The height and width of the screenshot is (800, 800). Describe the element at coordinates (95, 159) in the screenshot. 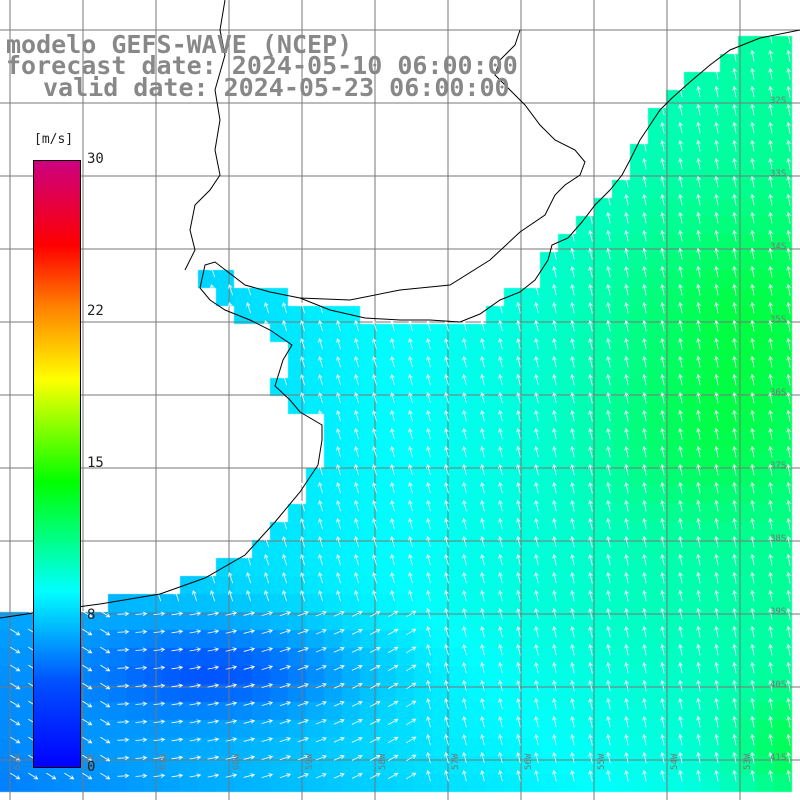

I see `colorbar-tick-30: 30` at that location.